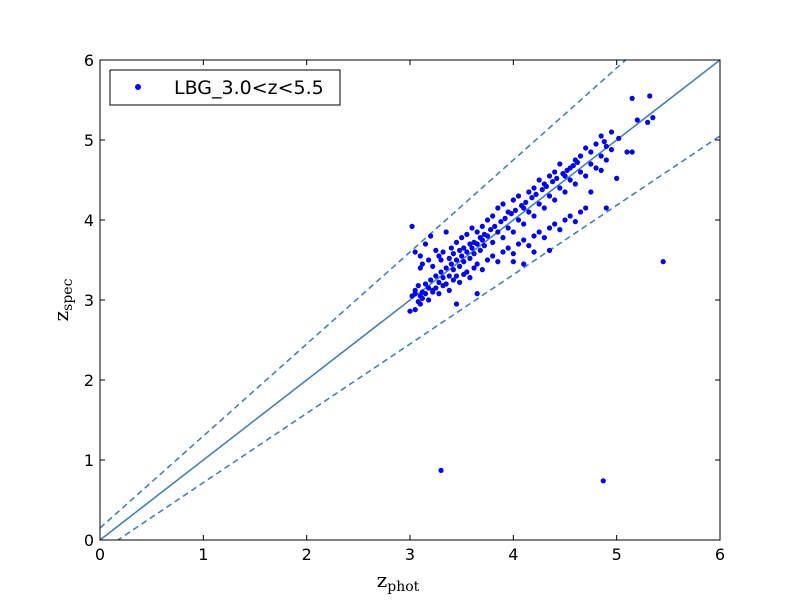 The width and height of the screenshot is (800, 600). I want to click on legend-box, so click(225, 87).